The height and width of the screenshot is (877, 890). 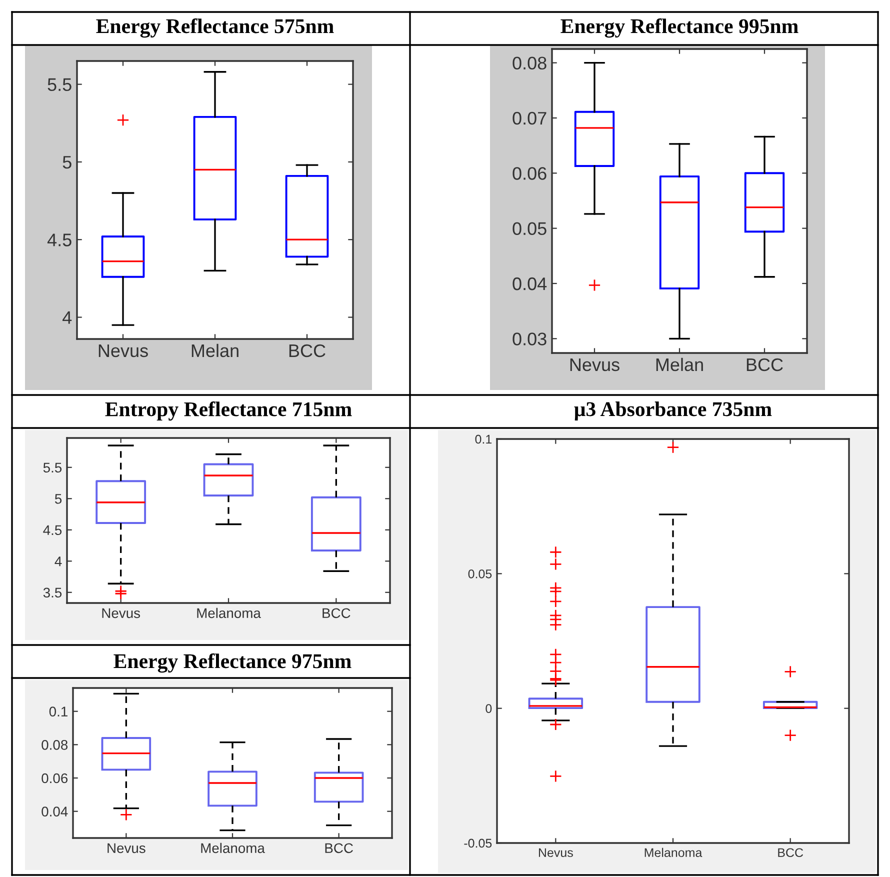 I want to click on y-tick-label: 3.5, so click(x=52, y=593).